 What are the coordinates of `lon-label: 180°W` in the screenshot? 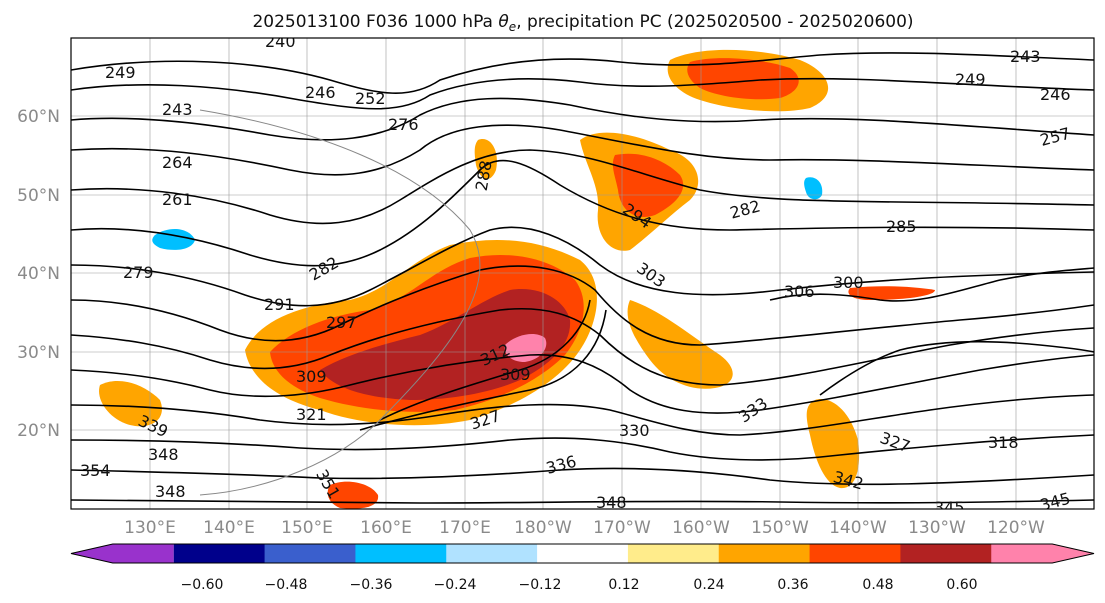 It's located at (543, 528).